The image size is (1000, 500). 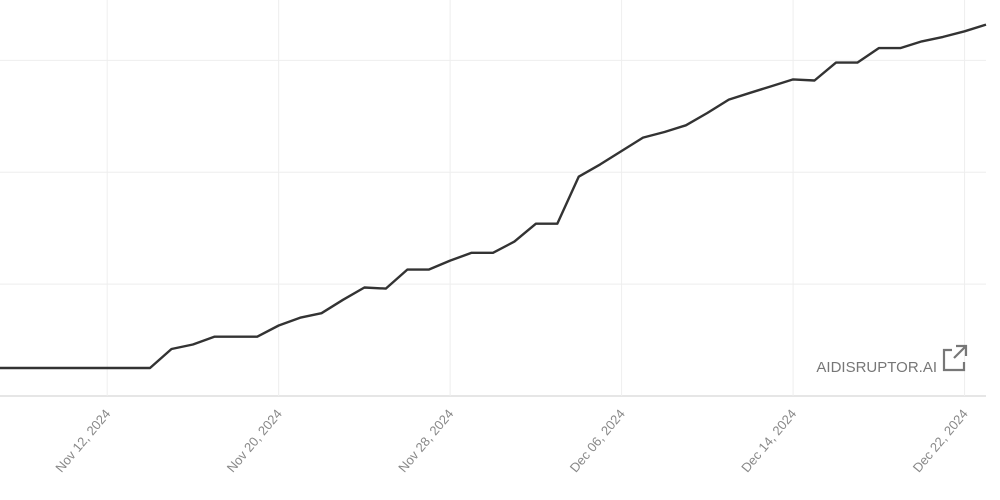 I want to click on watermark: AIDISRUPTOR.AI, so click(x=876, y=367).